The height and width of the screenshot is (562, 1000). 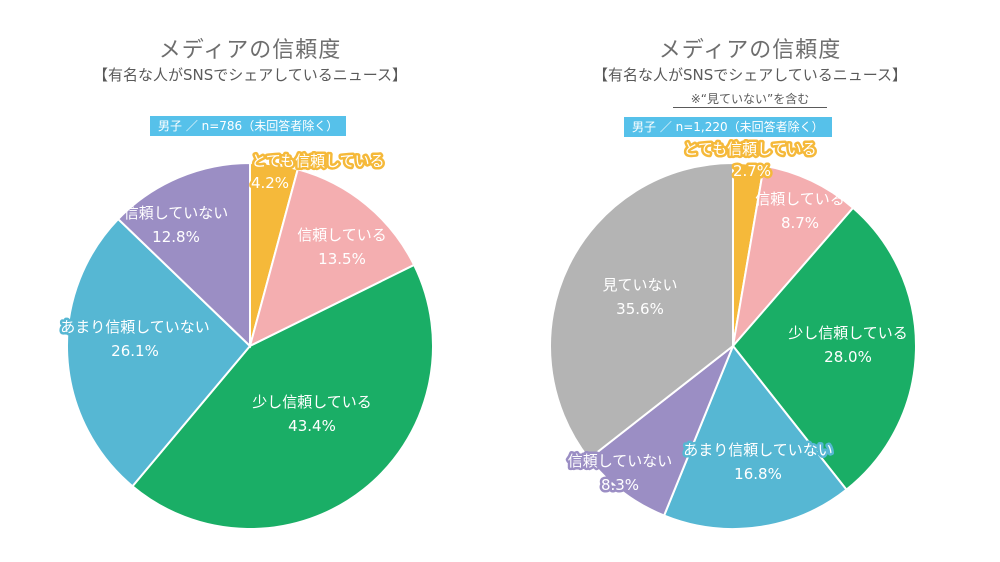 What do you see at coordinates (342, 259) in the screenshot?
I see `slice-value: 13.5%` at bounding box center [342, 259].